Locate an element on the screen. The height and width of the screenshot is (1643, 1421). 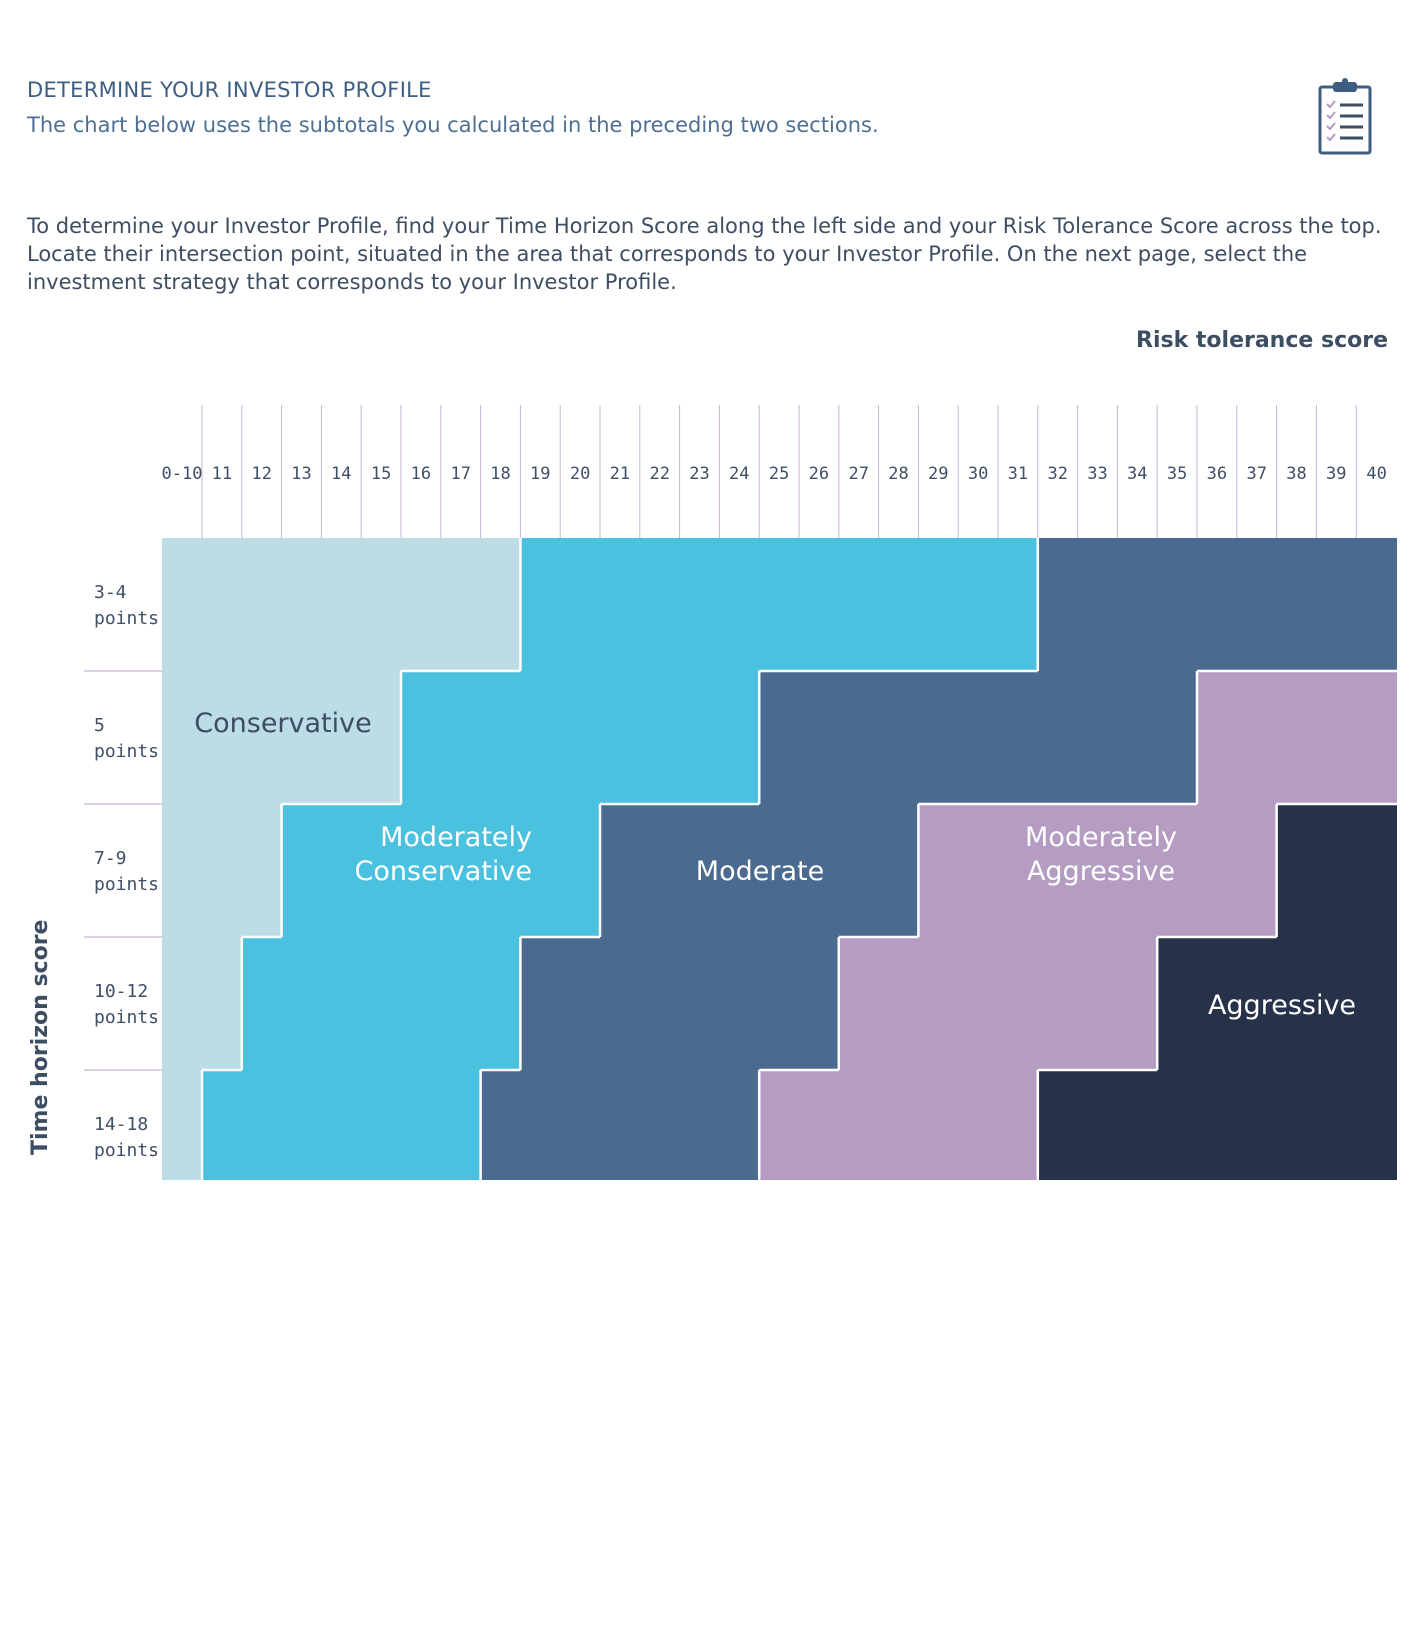
x-tick-label: 17 is located at coordinates (460, 474).